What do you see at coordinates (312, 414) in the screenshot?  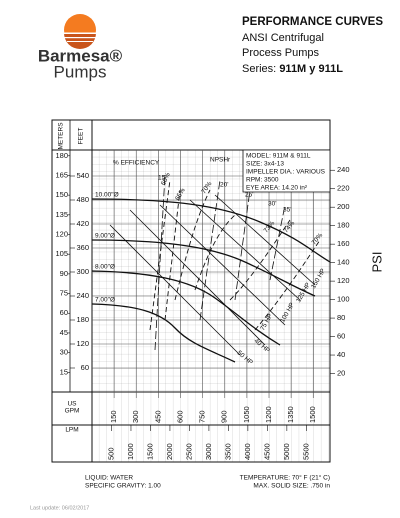 I see `gpm-label: 1500` at bounding box center [312, 414].